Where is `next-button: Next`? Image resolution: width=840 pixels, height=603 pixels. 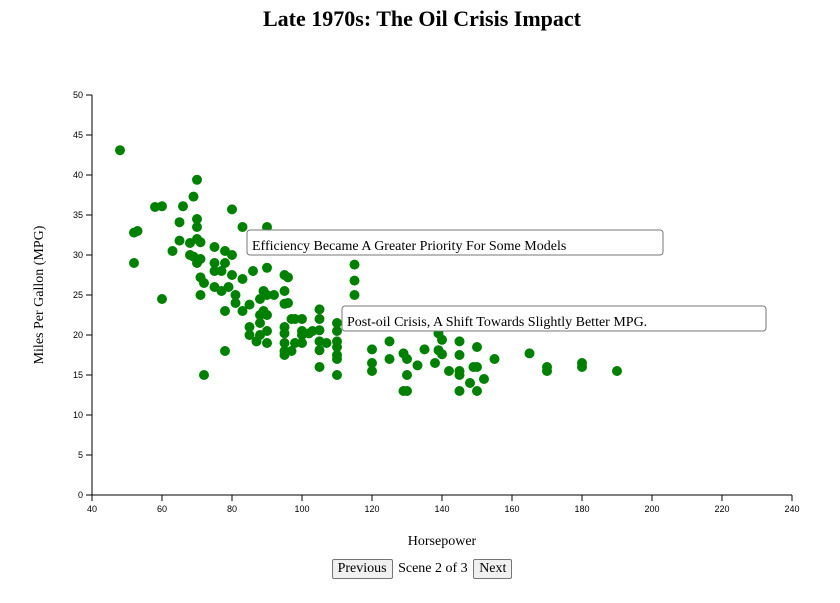
next-button: Next is located at coordinates (493, 569).